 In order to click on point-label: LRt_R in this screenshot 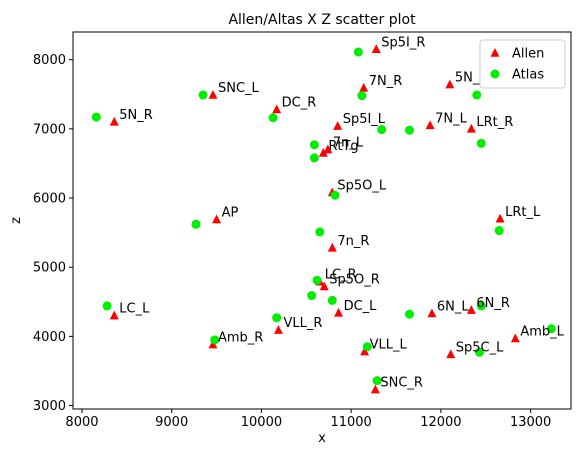, I will do `click(494, 122)`.